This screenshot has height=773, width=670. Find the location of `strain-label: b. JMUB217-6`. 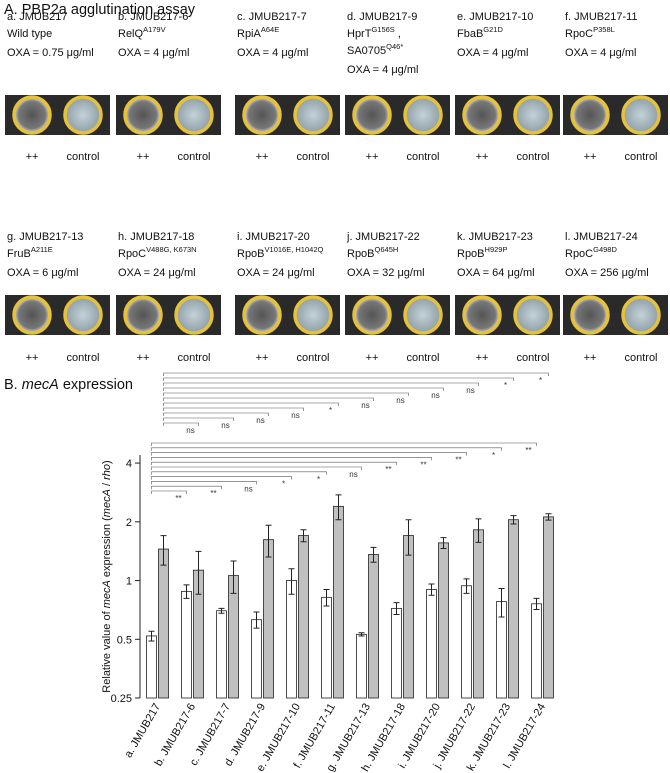

strain-label: b. JMUB217-6 is located at coordinates (153, 17).